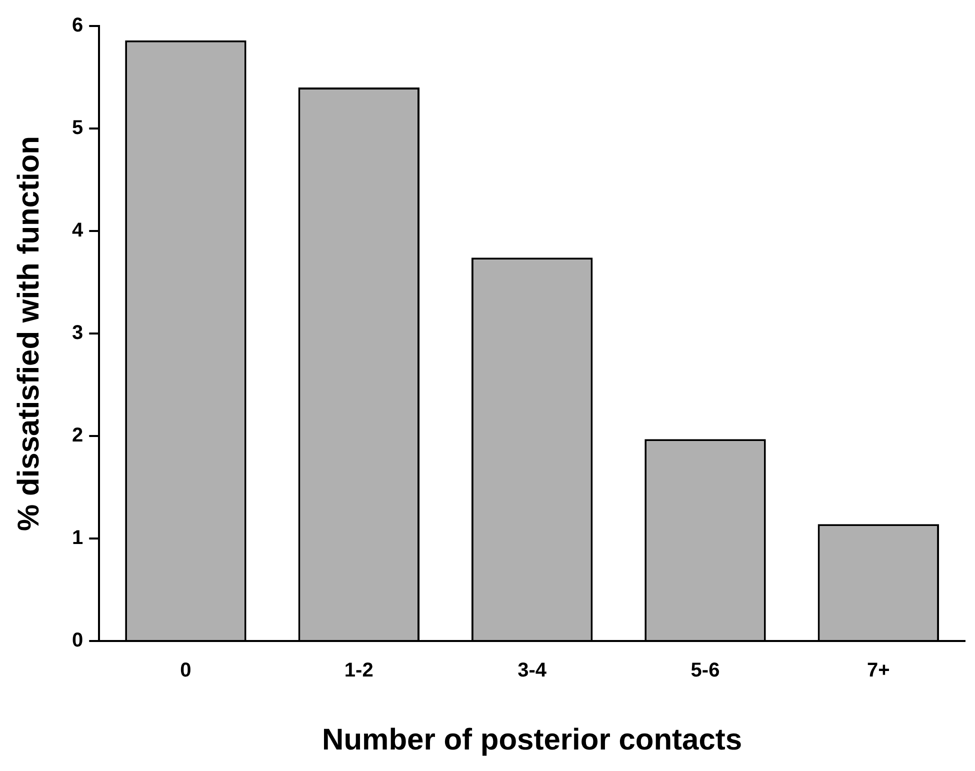 The image size is (975, 771). Describe the element at coordinates (78, 641) in the screenshot. I see `y-tick-label: 0` at that location.